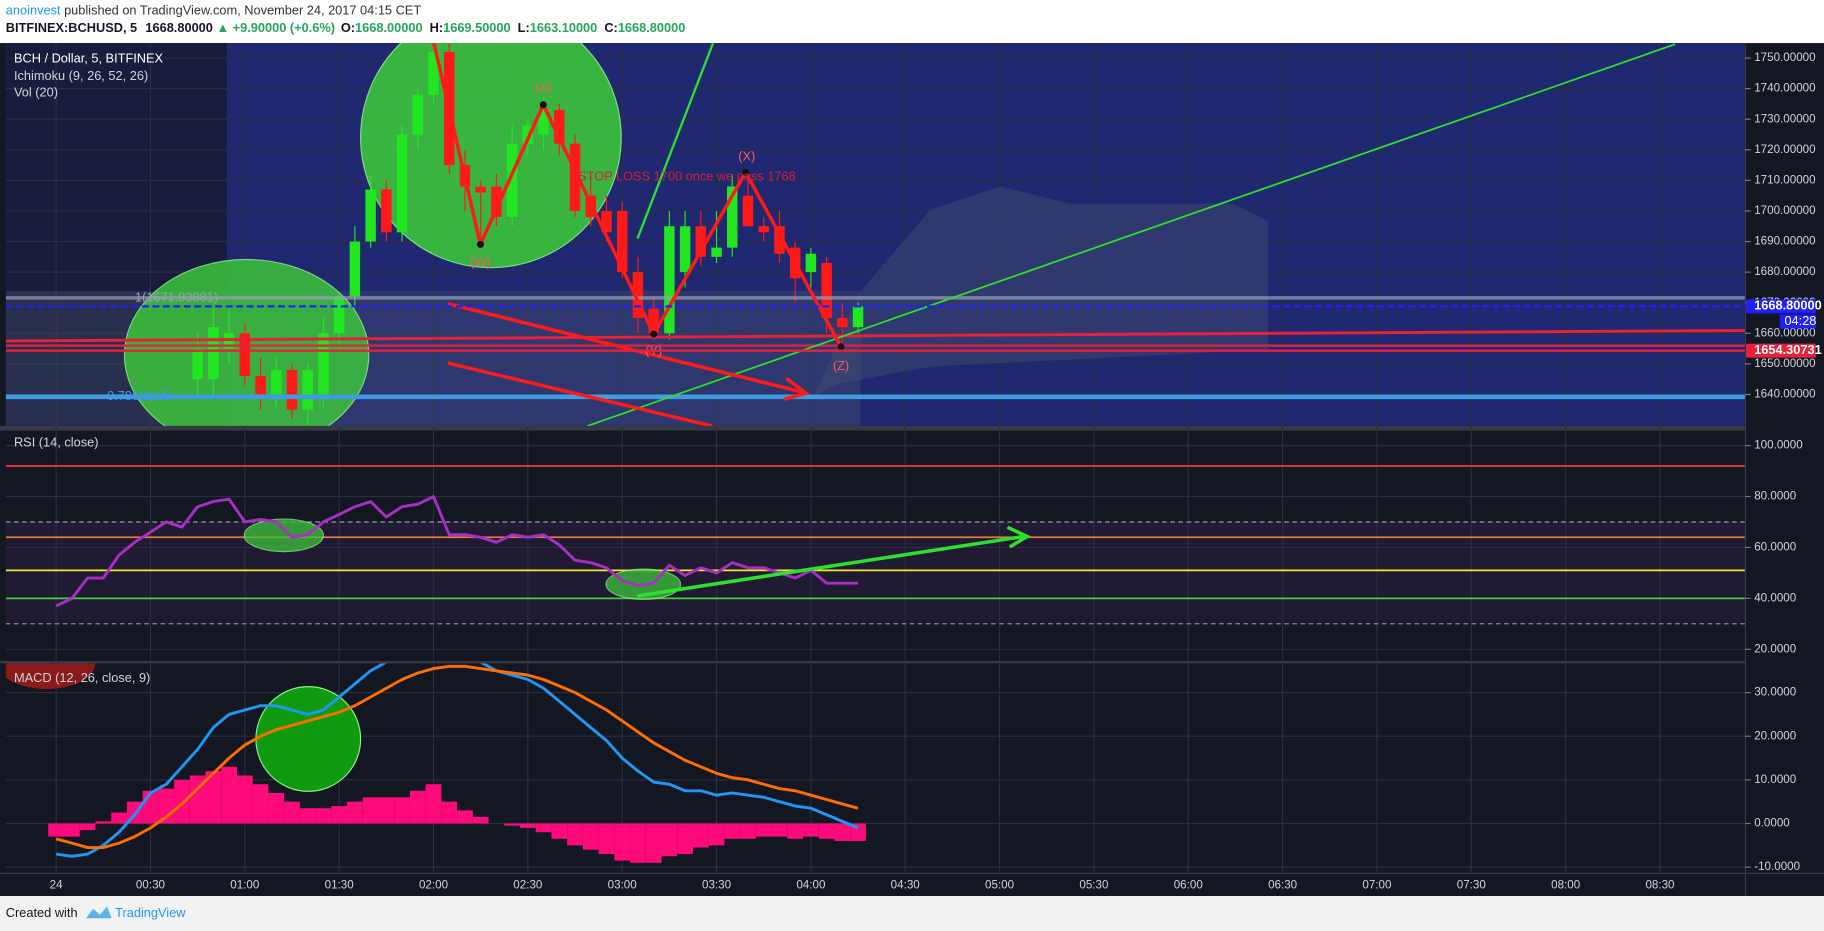 This screenshot has width=1824, height=931. I want to click on stop-loss-note: STOP LOSS 1700 once we pass 1768, so click(687, 175).